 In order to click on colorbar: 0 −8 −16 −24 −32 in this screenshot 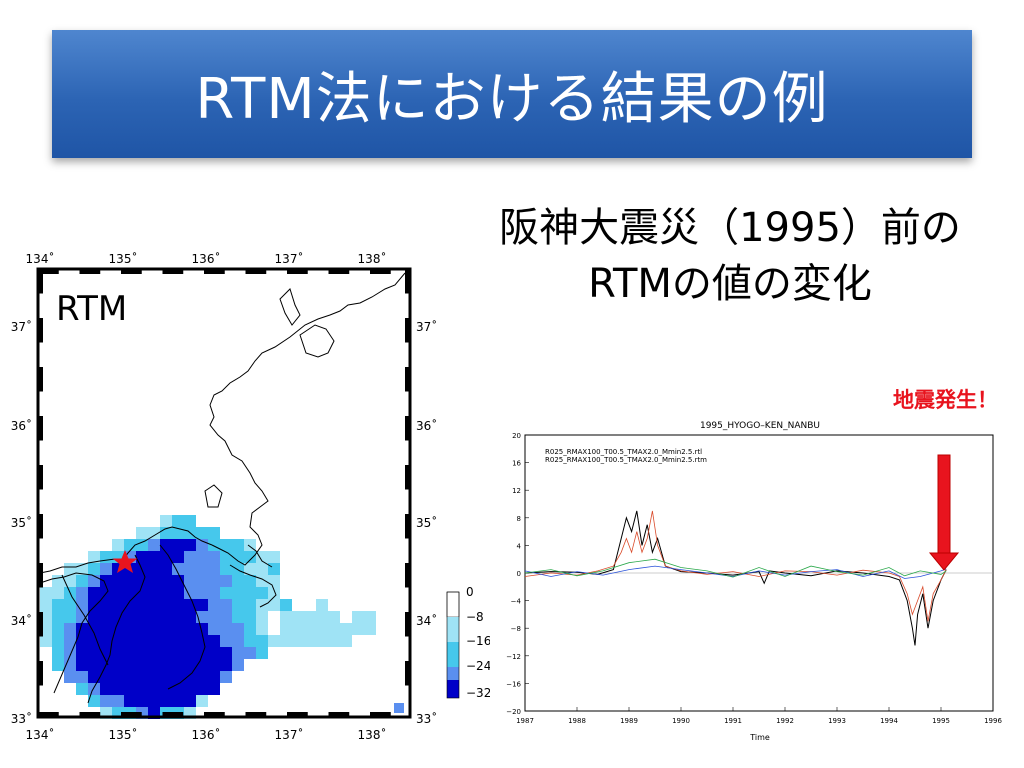, I will do `click(468, 642)`.